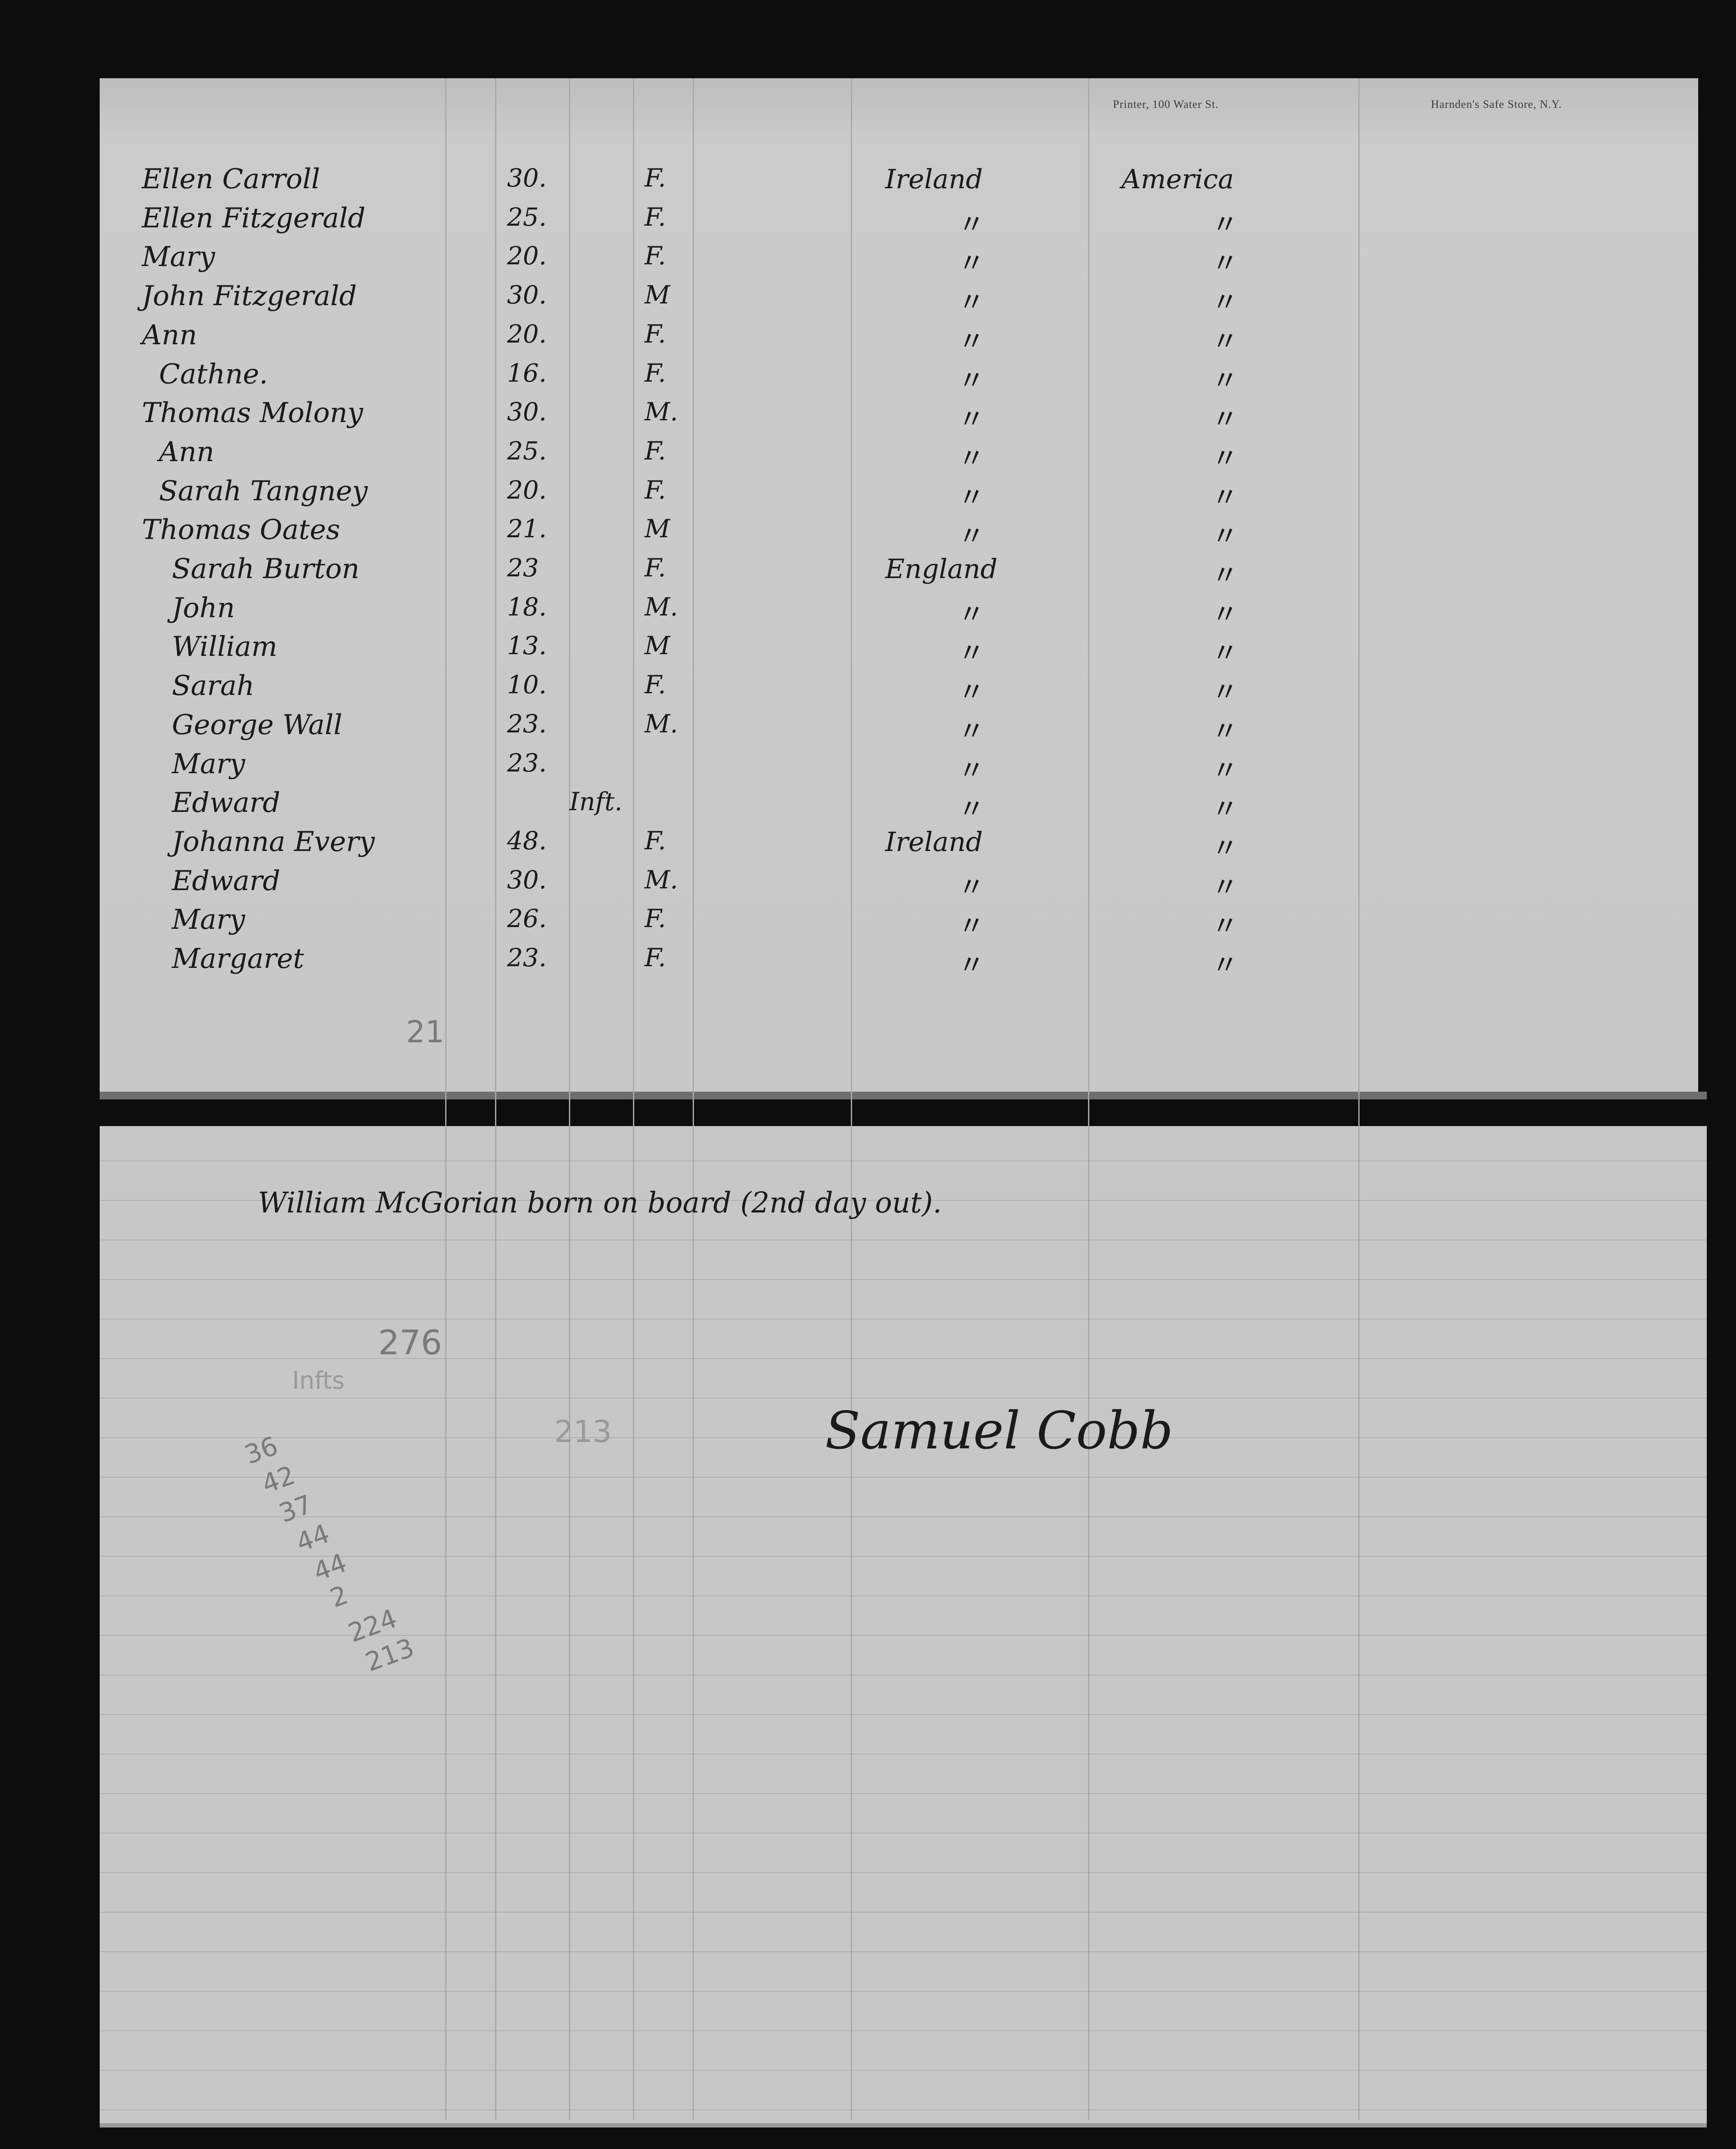 The image size is (1736, 2149). I want to click on pencil-count: 21, so click(425, 1032).